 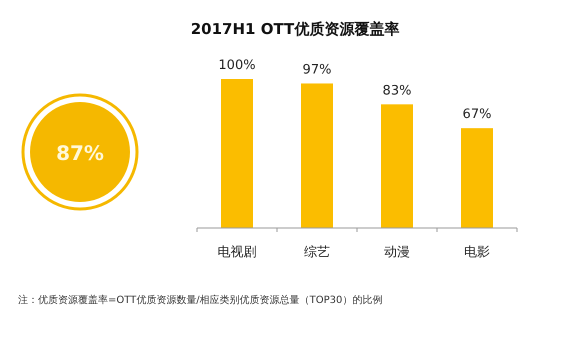 I want to click on text: 87%, so click(x=80, y=153).